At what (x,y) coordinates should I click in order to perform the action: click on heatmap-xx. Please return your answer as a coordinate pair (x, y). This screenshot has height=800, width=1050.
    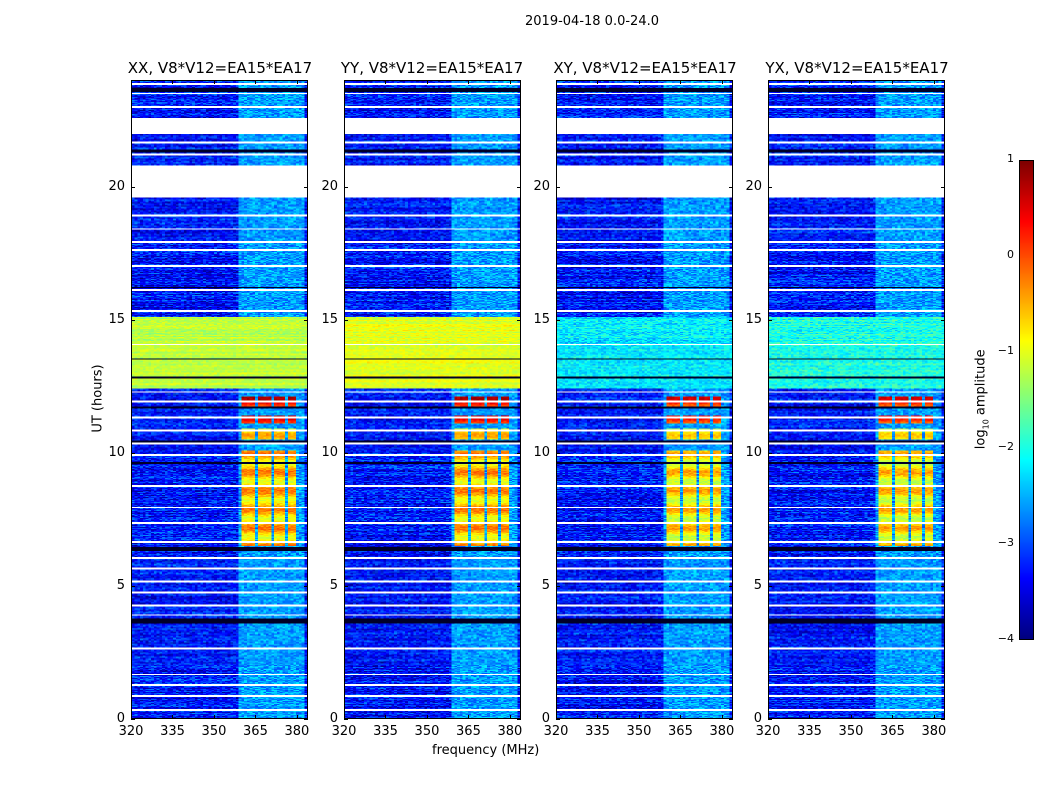
    Looking at the image, I should click on (219, 399).